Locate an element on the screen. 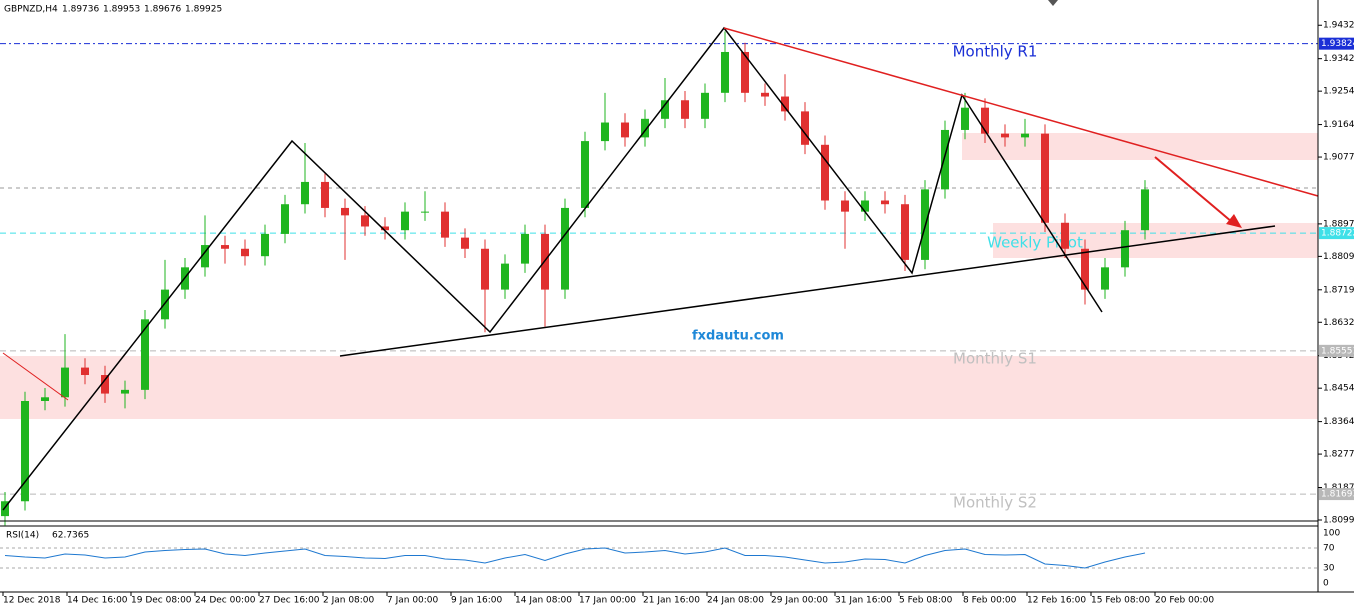 This screenshot has width=1354, height=608. y-tick-label: 1.94320 is located at coordinates (1338, 26).